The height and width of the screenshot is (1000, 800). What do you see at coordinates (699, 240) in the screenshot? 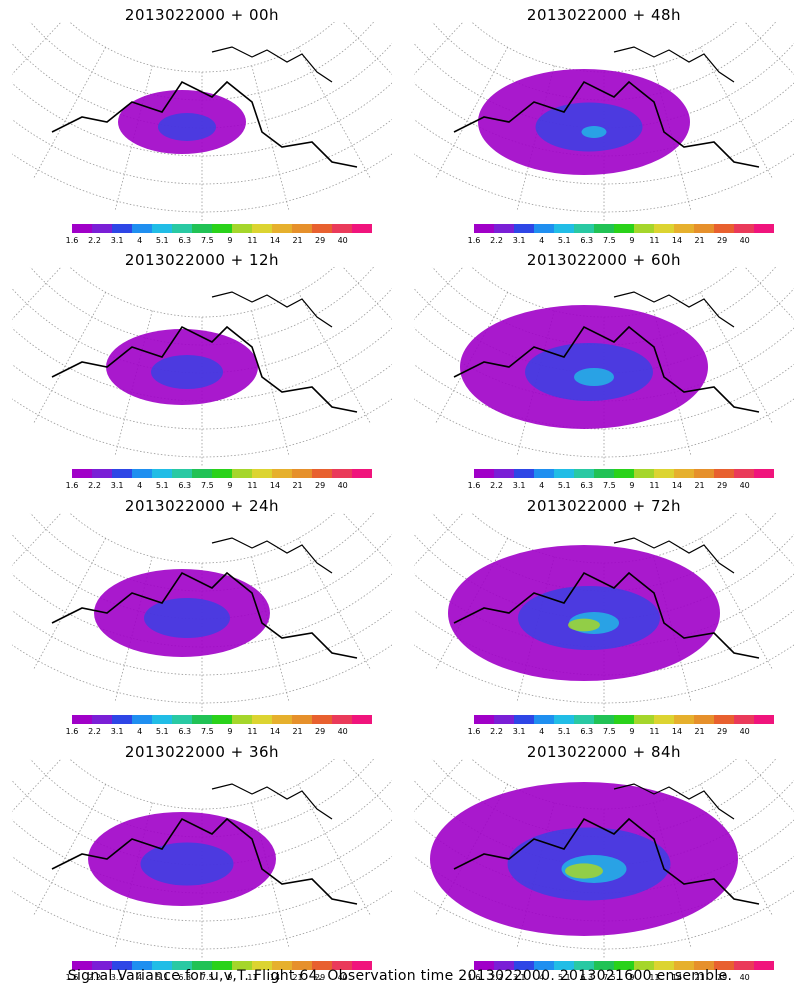
I see `colorbar-tick-label: 21` at bounding box center [699, 240].